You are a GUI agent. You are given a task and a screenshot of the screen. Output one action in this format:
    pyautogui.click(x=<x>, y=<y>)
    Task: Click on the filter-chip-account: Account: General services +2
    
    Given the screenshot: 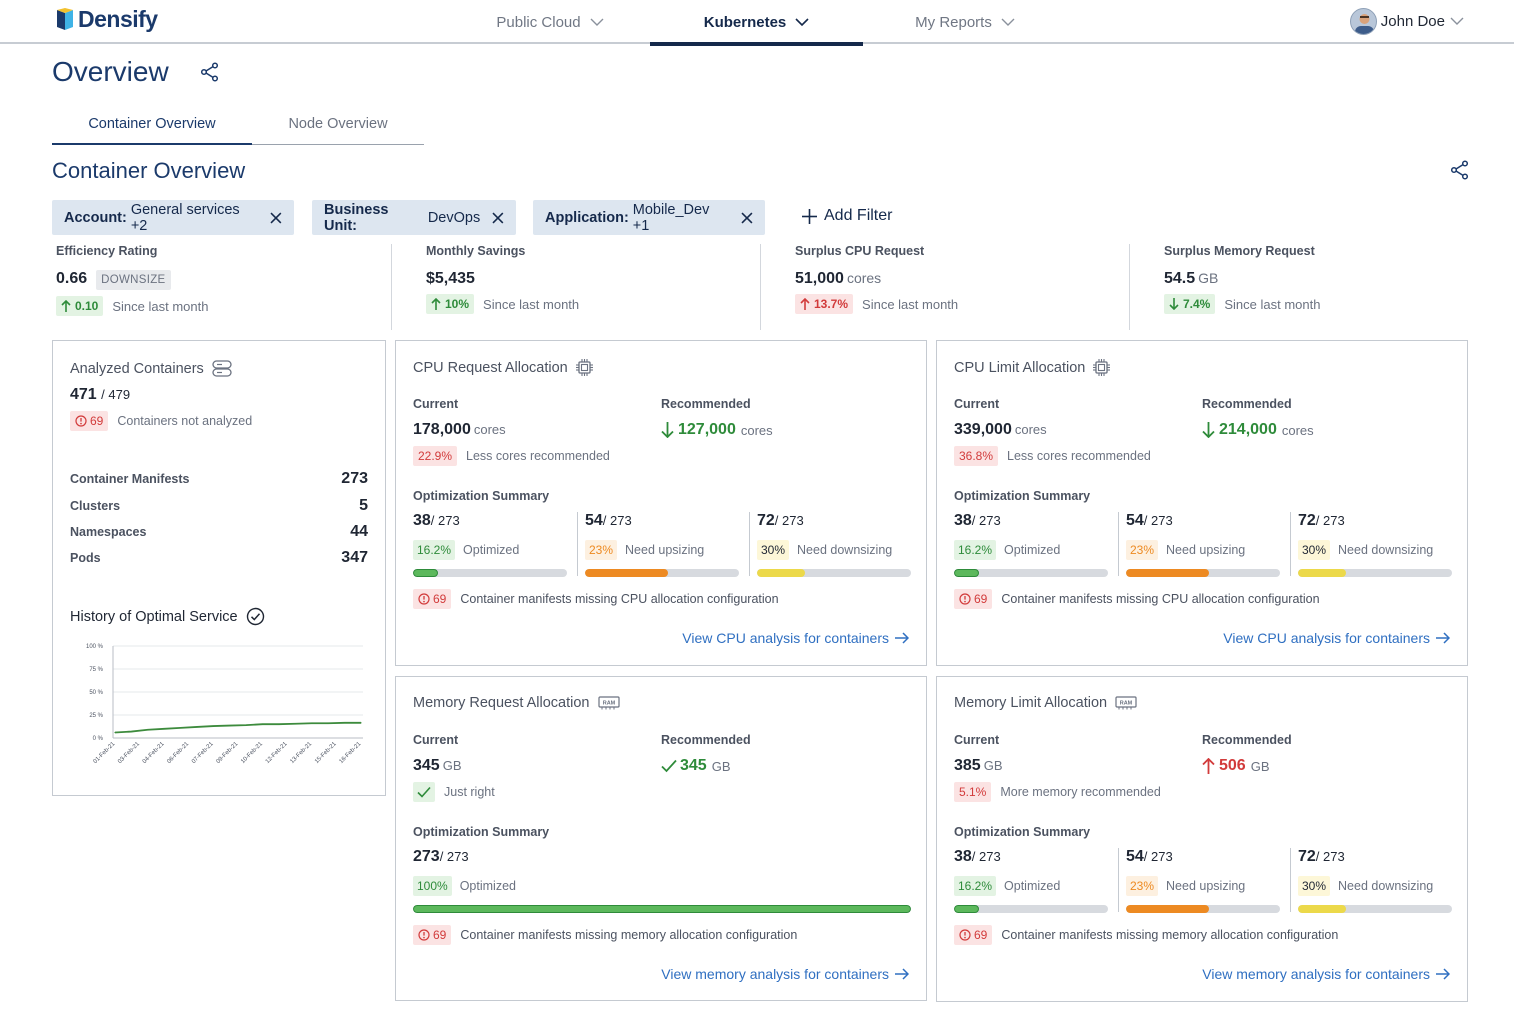 What is the action you would take?
    pyautogui.click(x=173, y=217)
    